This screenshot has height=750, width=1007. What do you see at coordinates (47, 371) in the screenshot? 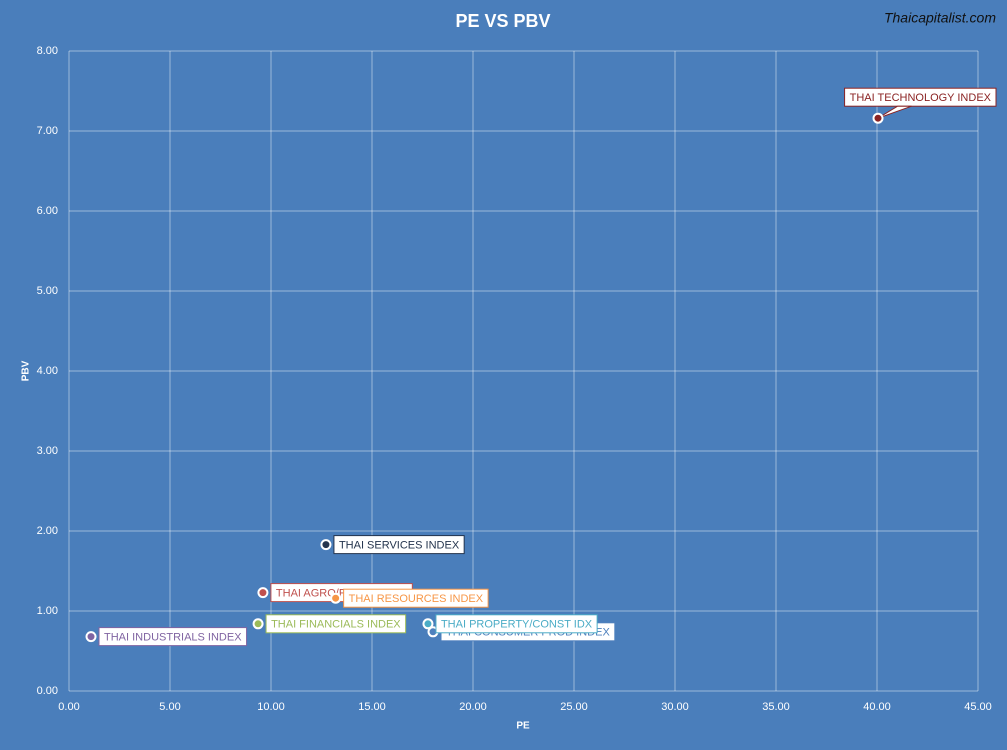
I see `y-tick-label: 4.00` at bounding box center [47, 371].